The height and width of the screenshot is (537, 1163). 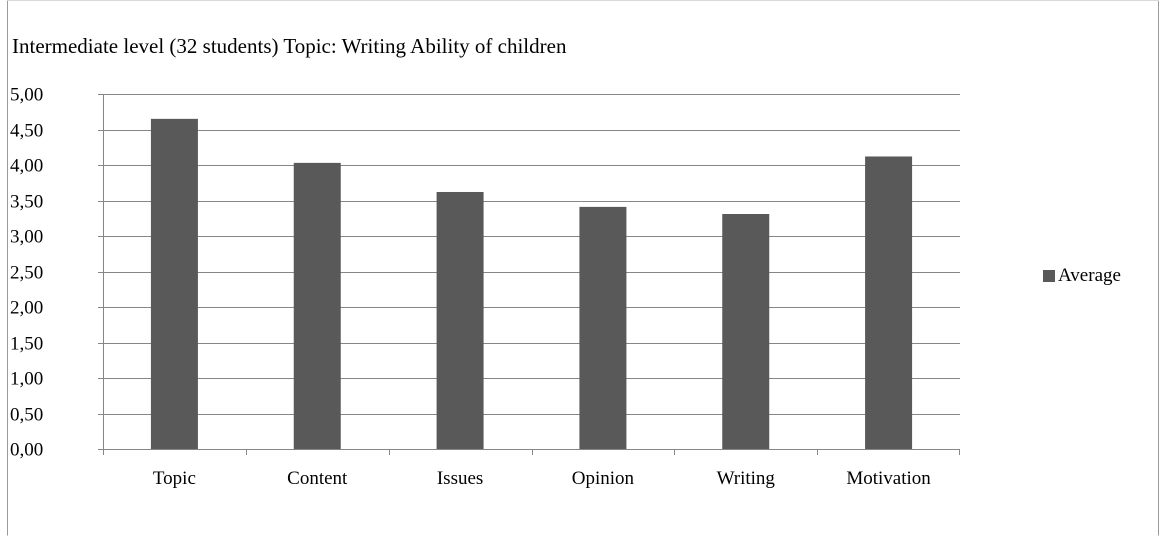 What do you see at coordinates (26, 379) in the screenshot?
I see `y-tick-label: 1,00` at bounding box center [26, 379].